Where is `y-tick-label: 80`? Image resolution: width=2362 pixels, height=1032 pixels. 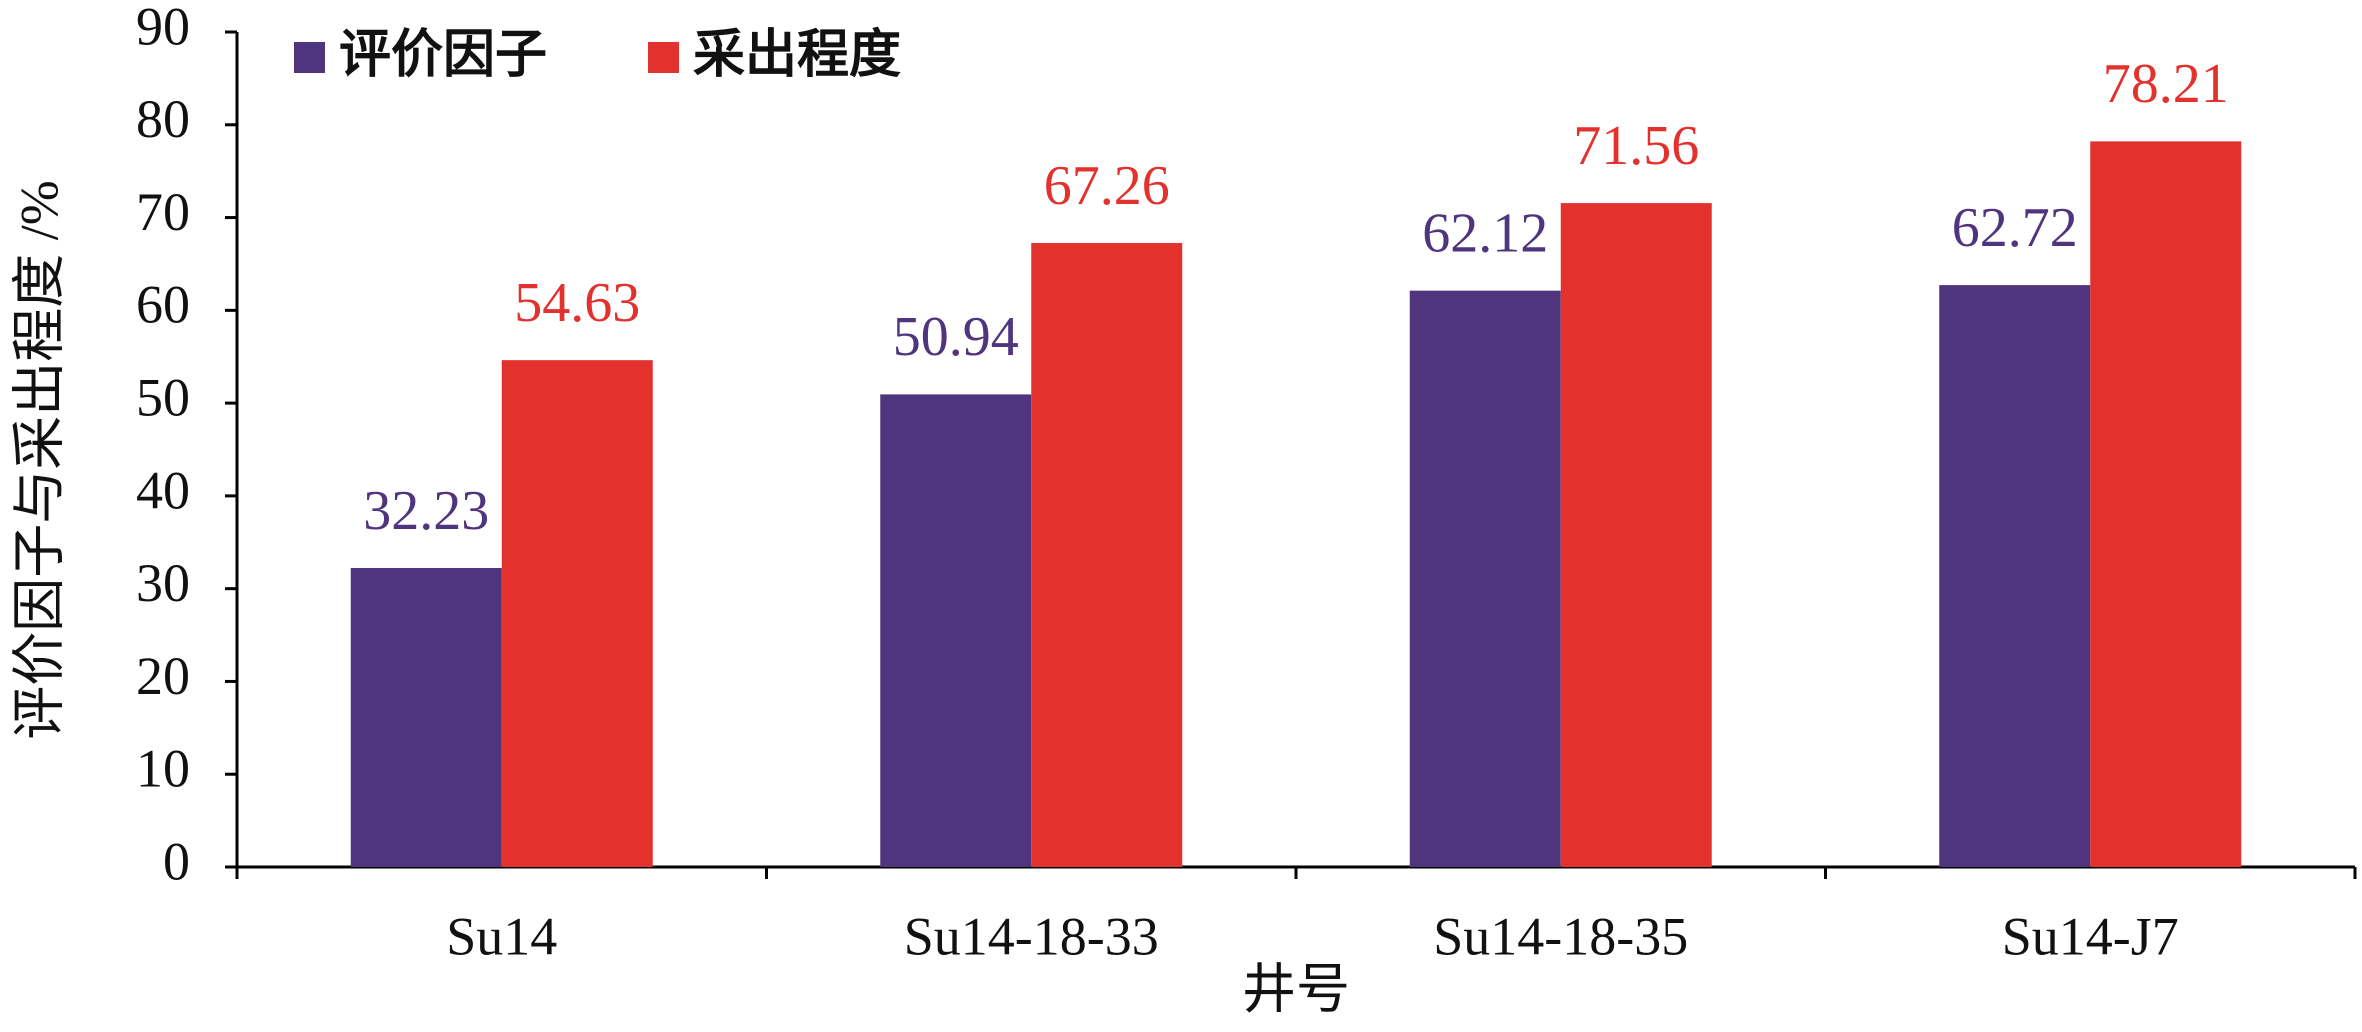
y-tick-label: 80 is located at coordinates (163, 119).